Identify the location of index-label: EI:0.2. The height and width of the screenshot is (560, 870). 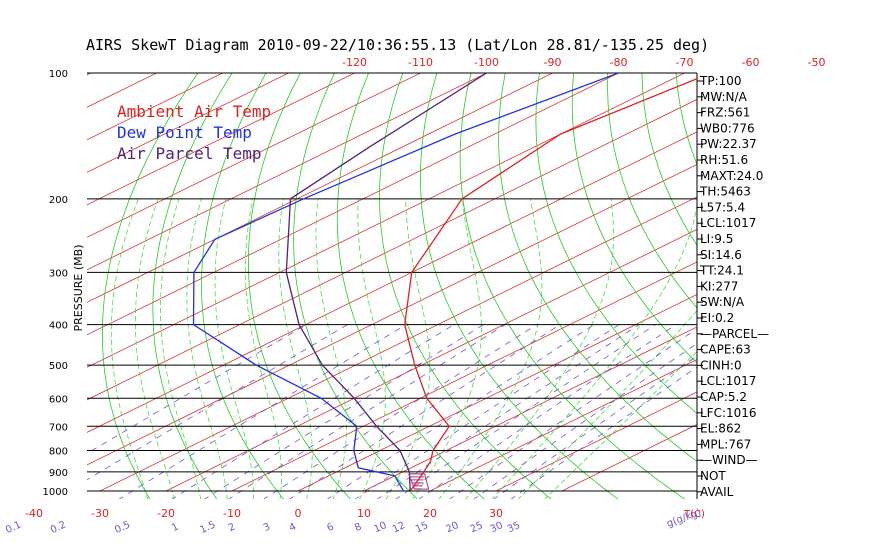
(717, 318).